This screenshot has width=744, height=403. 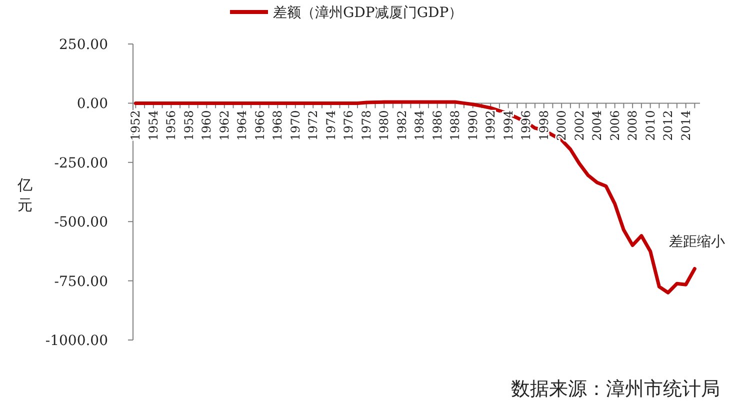 I want to click on x-tick-label: 1990, so click(x=473, y=125).